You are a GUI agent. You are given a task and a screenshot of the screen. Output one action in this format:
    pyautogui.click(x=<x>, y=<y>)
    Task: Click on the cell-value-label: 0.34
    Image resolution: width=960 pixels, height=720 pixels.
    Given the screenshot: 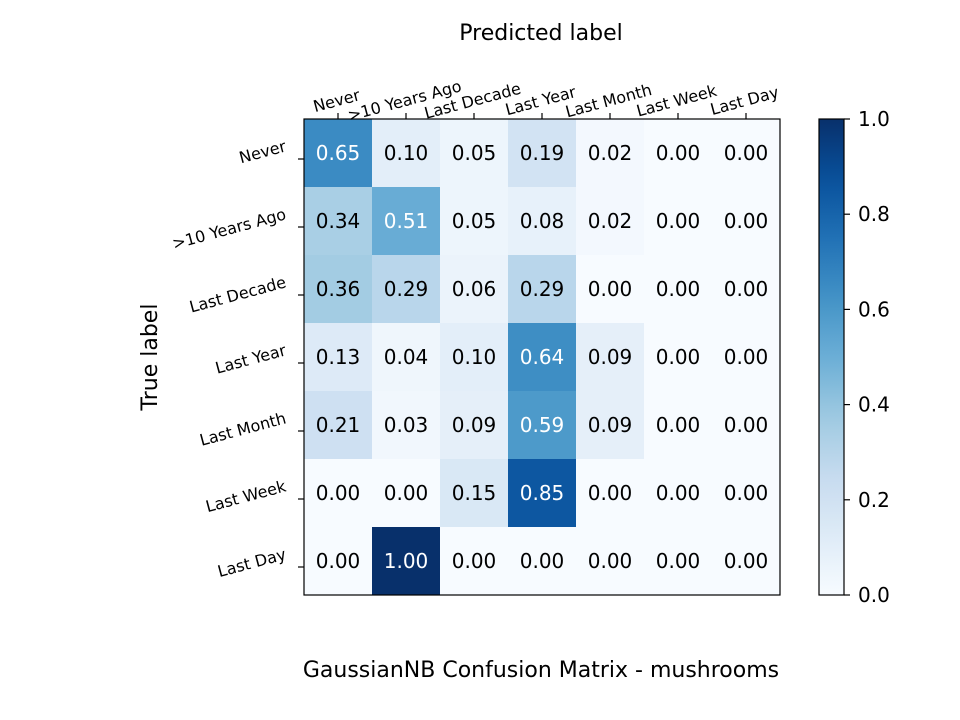 What is the action you would take?
    pyautogui.click(x=338, y=221)
    